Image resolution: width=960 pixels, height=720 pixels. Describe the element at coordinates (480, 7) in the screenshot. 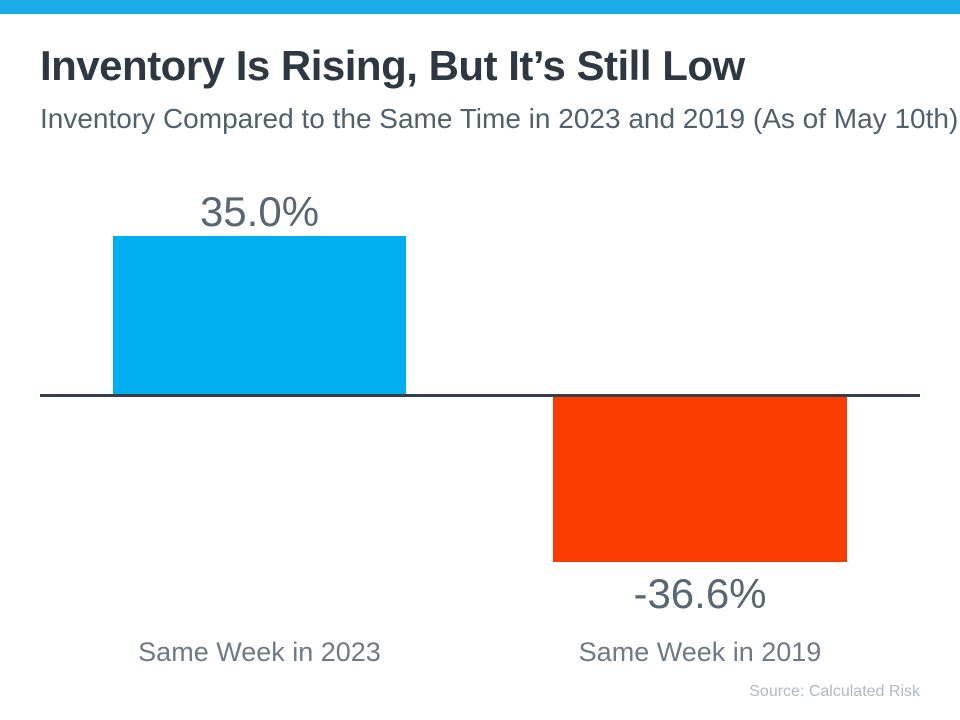

I see `top-accent-bar` at that location.